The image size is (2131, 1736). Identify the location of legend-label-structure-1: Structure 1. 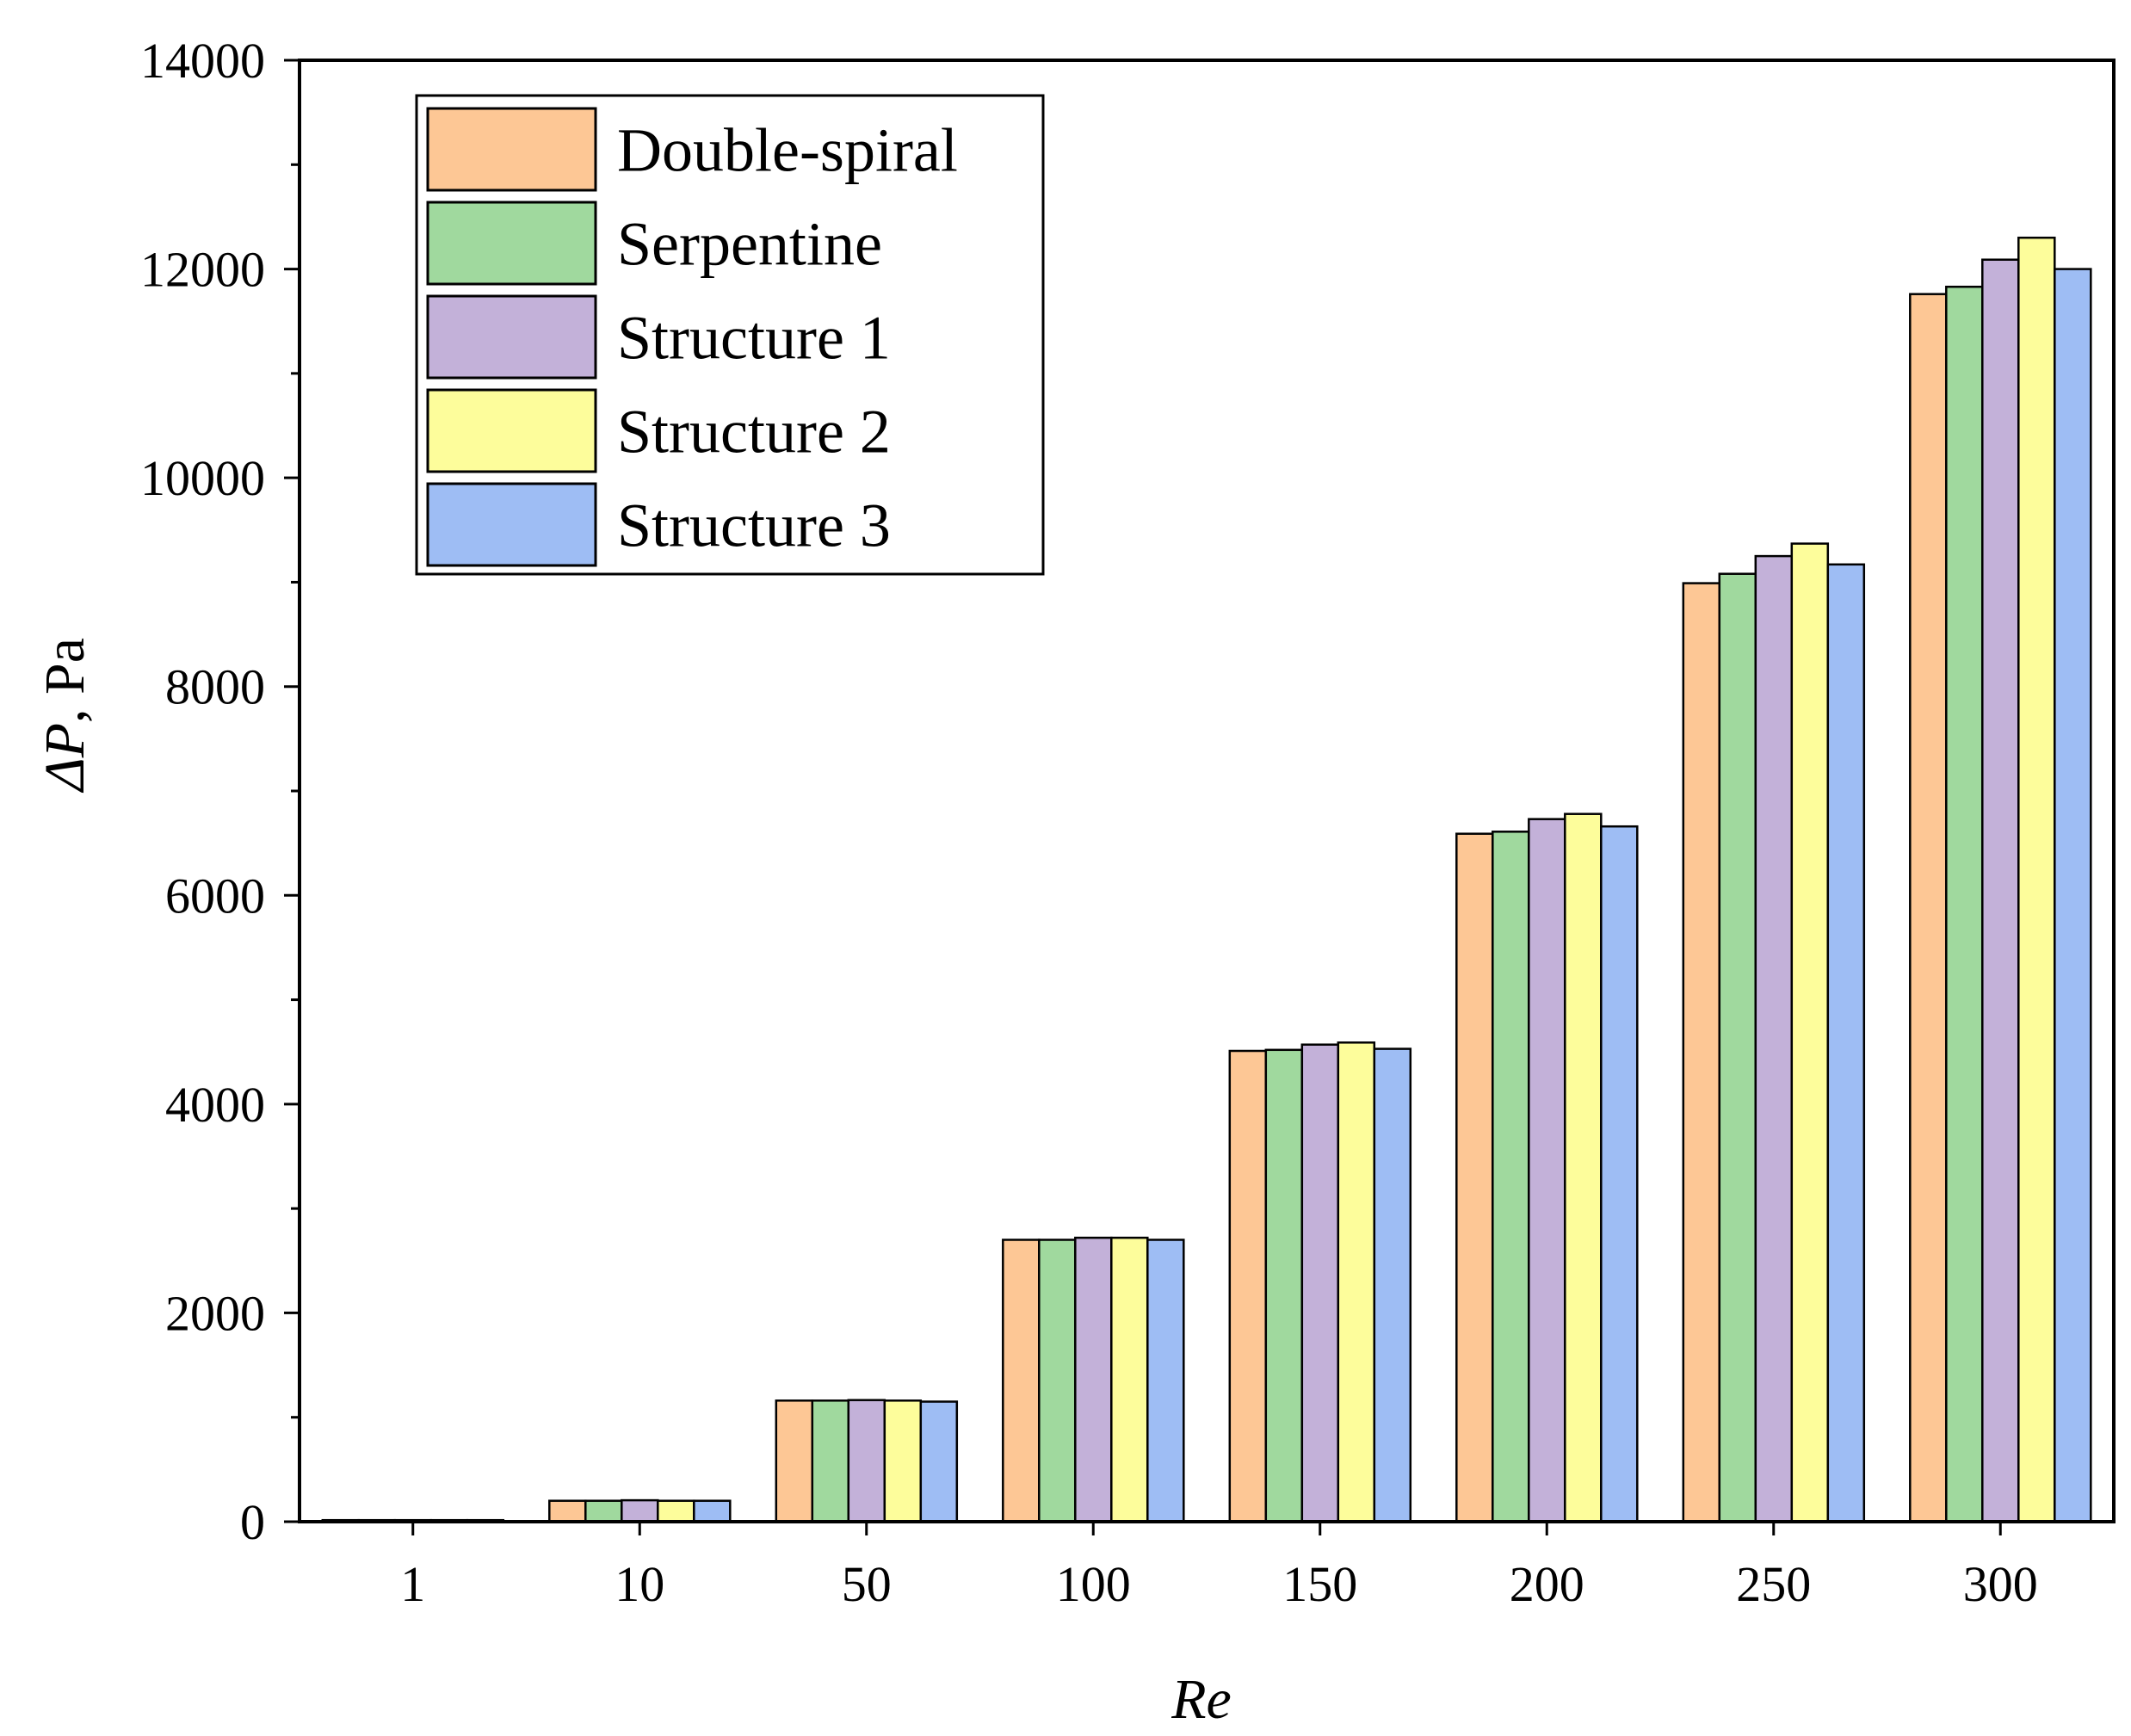
(754, 338).